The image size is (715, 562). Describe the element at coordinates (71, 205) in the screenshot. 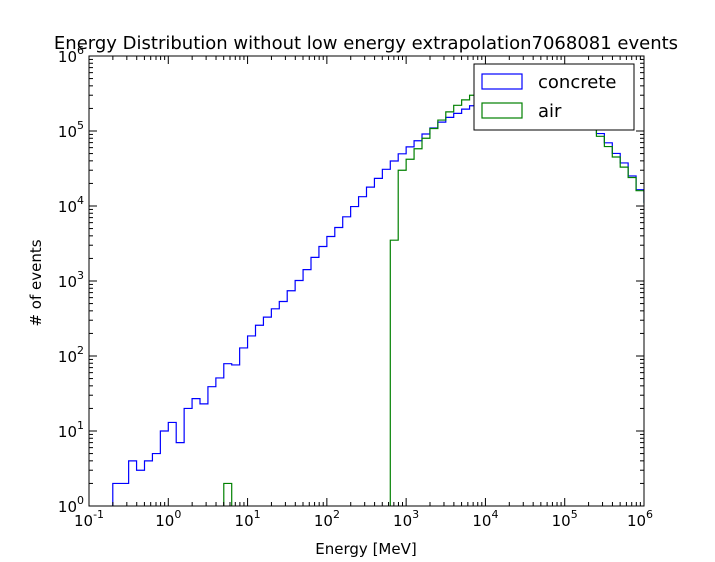

I see `y-tick-label: 10⁴` at that location.